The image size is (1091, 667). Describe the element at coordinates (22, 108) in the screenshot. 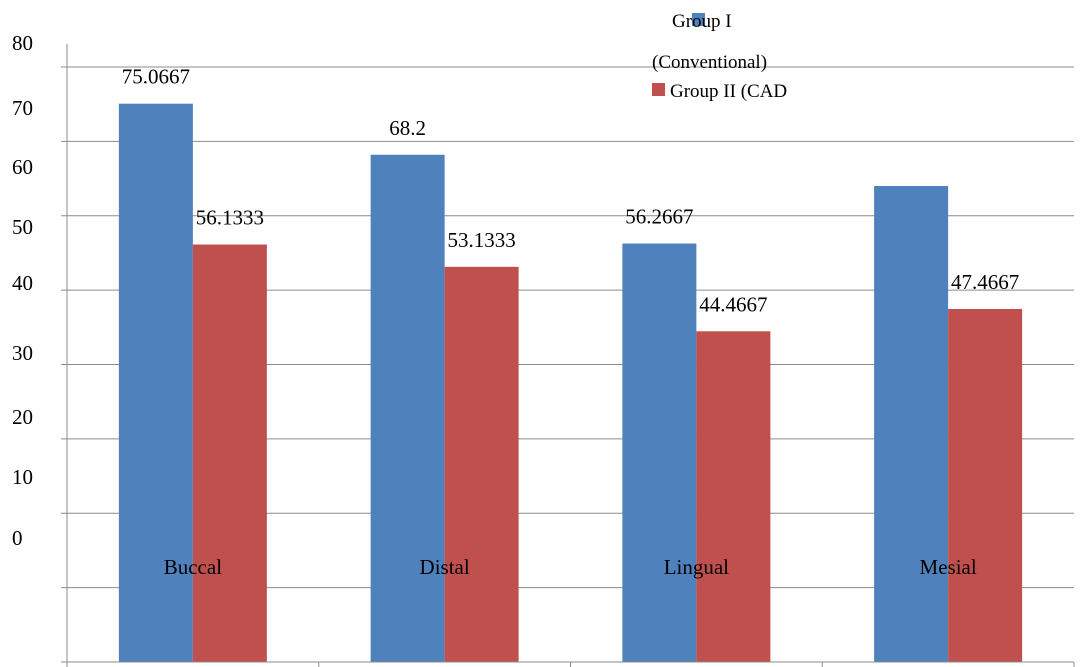

I see `y-tick-label: 70` at that location.